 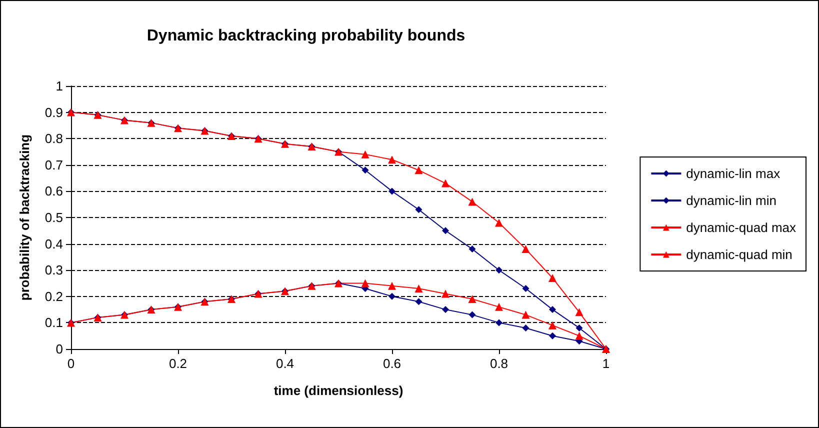 I want to click on x-tick-label: 0.6, so click(x=392, y=363).